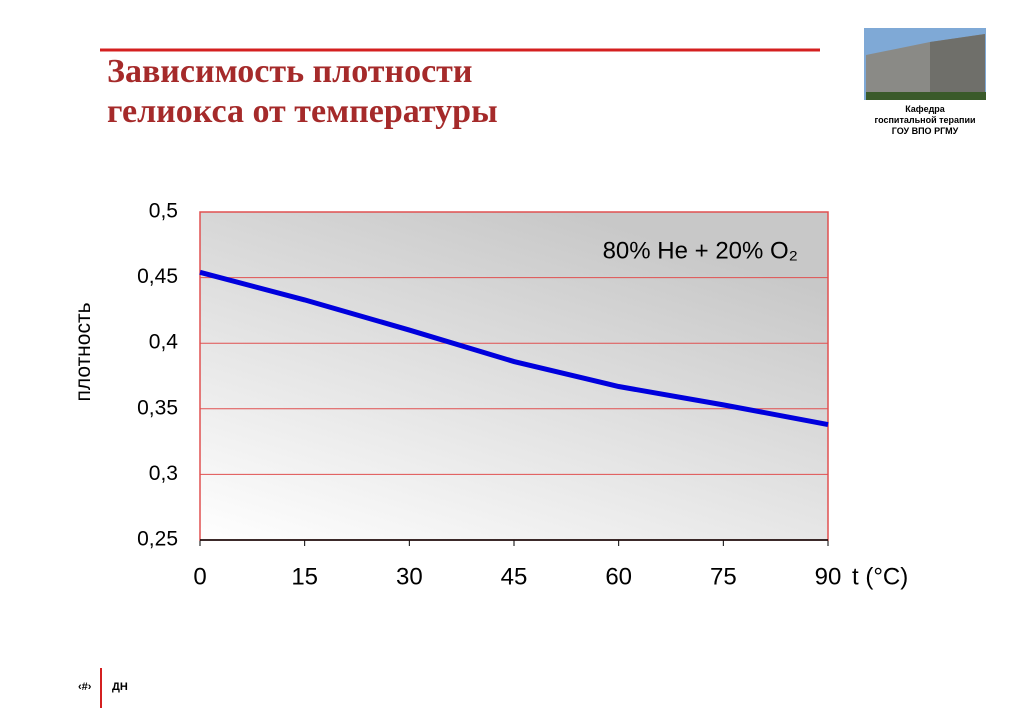 The height and width of the screenshot is (708, 1024). I want to click on y-axis-label: плотность, so click(83, 351).